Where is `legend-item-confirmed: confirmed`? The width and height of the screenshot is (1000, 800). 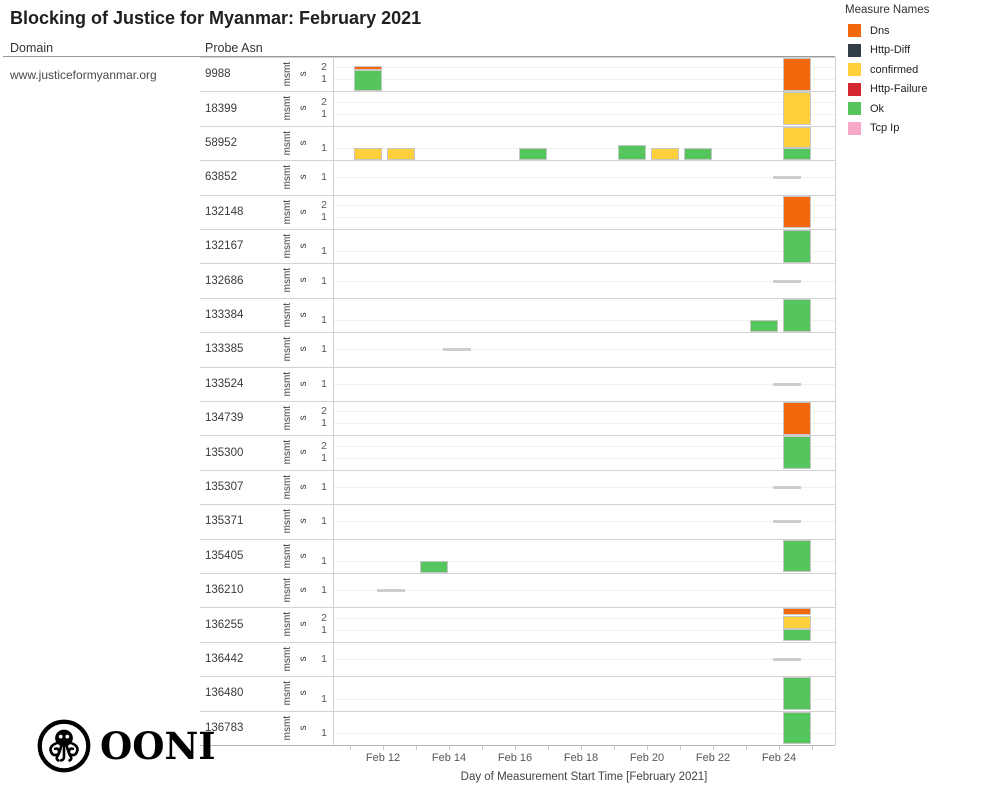 legend-item-confirmed: confirmed is located at coordinates (920, 69).